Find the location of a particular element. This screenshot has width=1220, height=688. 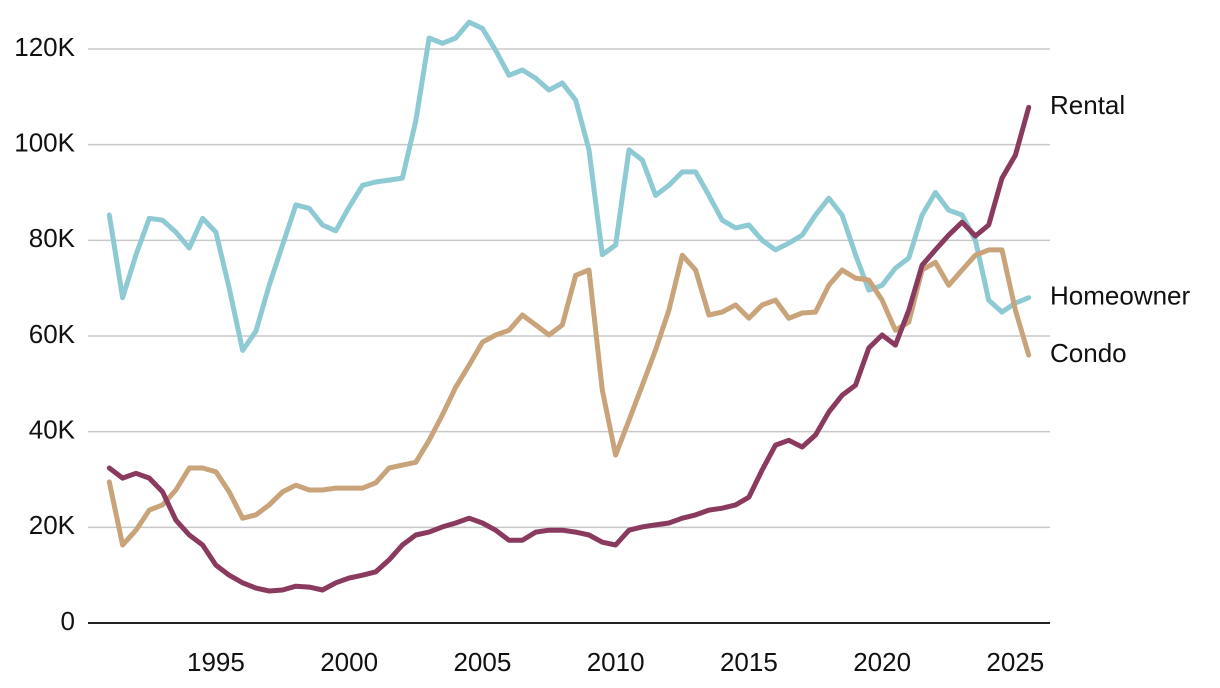

x-tick-label: 2020 is located at coordinates (882, 662).